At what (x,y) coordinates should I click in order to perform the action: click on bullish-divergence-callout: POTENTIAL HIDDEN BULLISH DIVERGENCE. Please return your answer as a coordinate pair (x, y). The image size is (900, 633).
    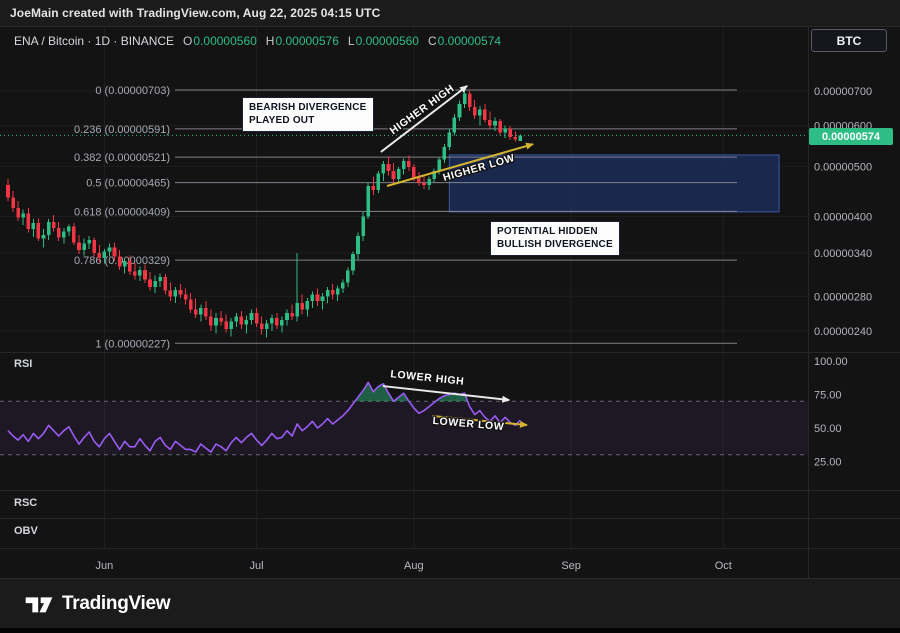
    Looking at the image, I should click on (555, 238).